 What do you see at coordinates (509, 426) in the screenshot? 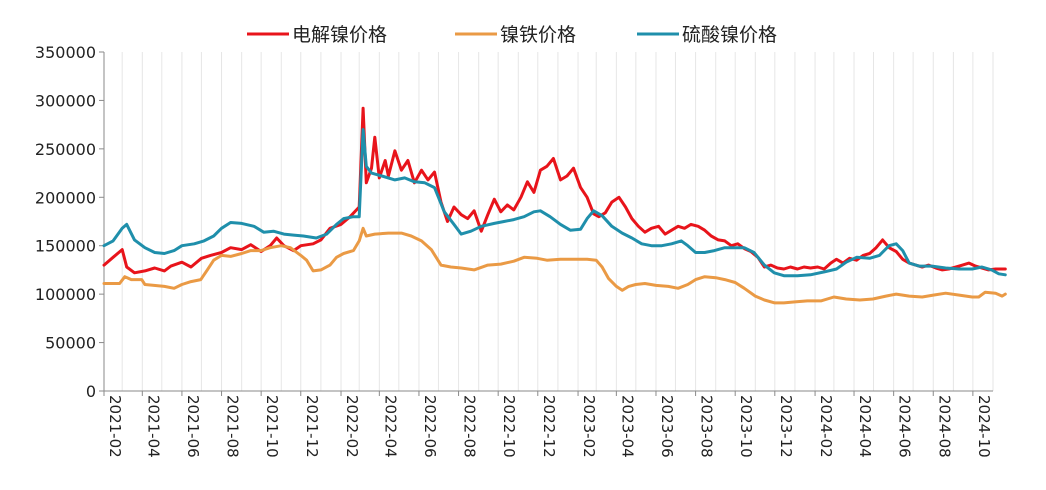
I see `x-tick-label: 2022-10` at bounding box center [509, 426].